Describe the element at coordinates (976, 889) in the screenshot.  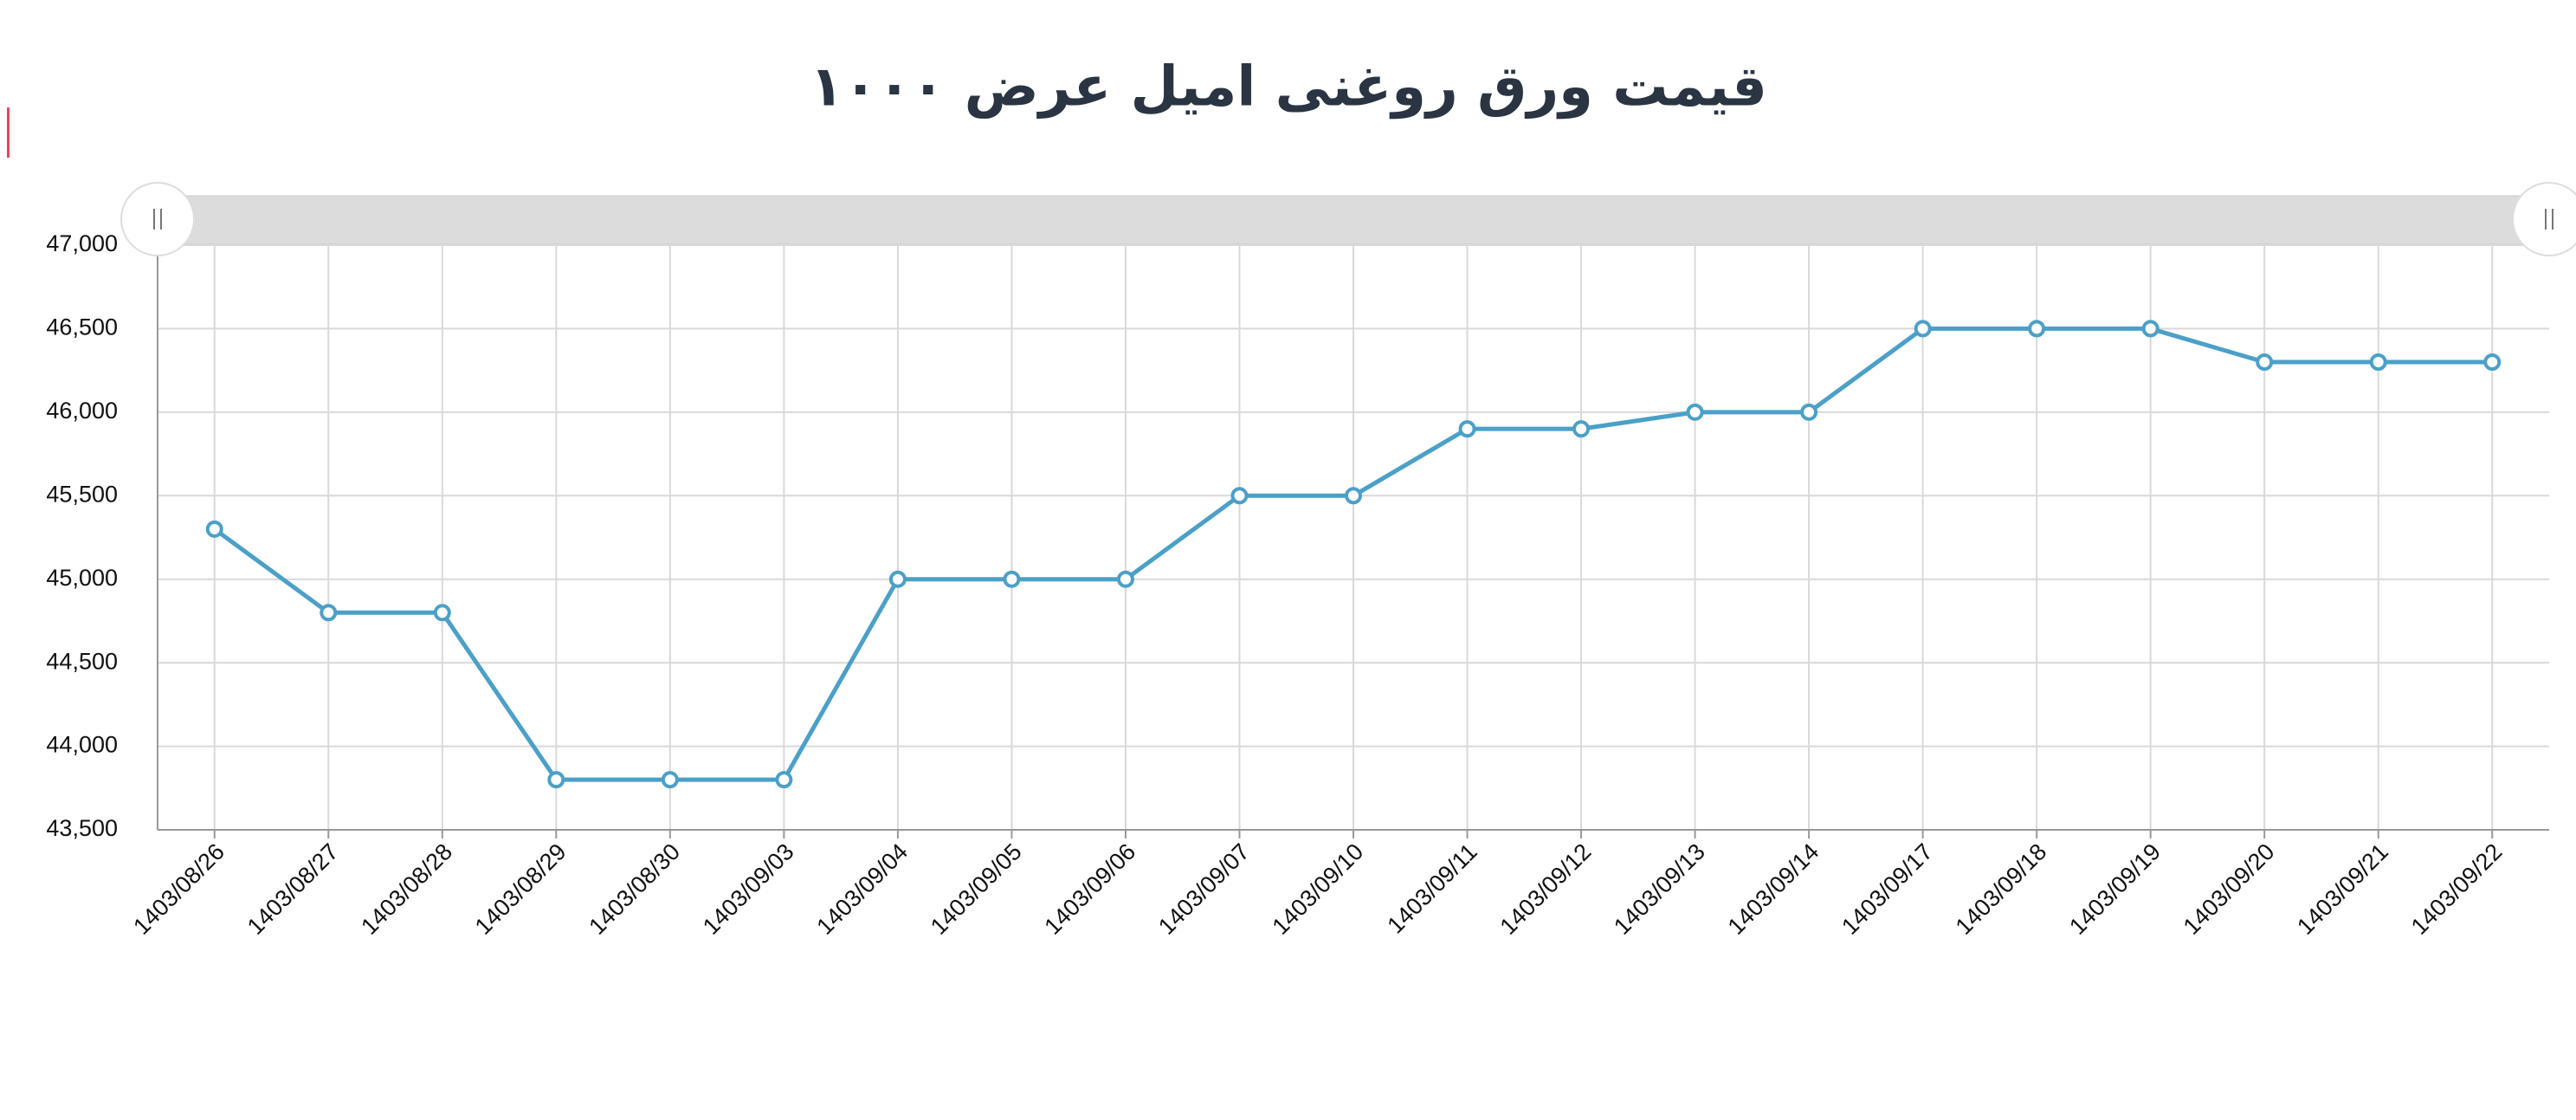
I see `x-tick-label: 1403/09/05` at that location.